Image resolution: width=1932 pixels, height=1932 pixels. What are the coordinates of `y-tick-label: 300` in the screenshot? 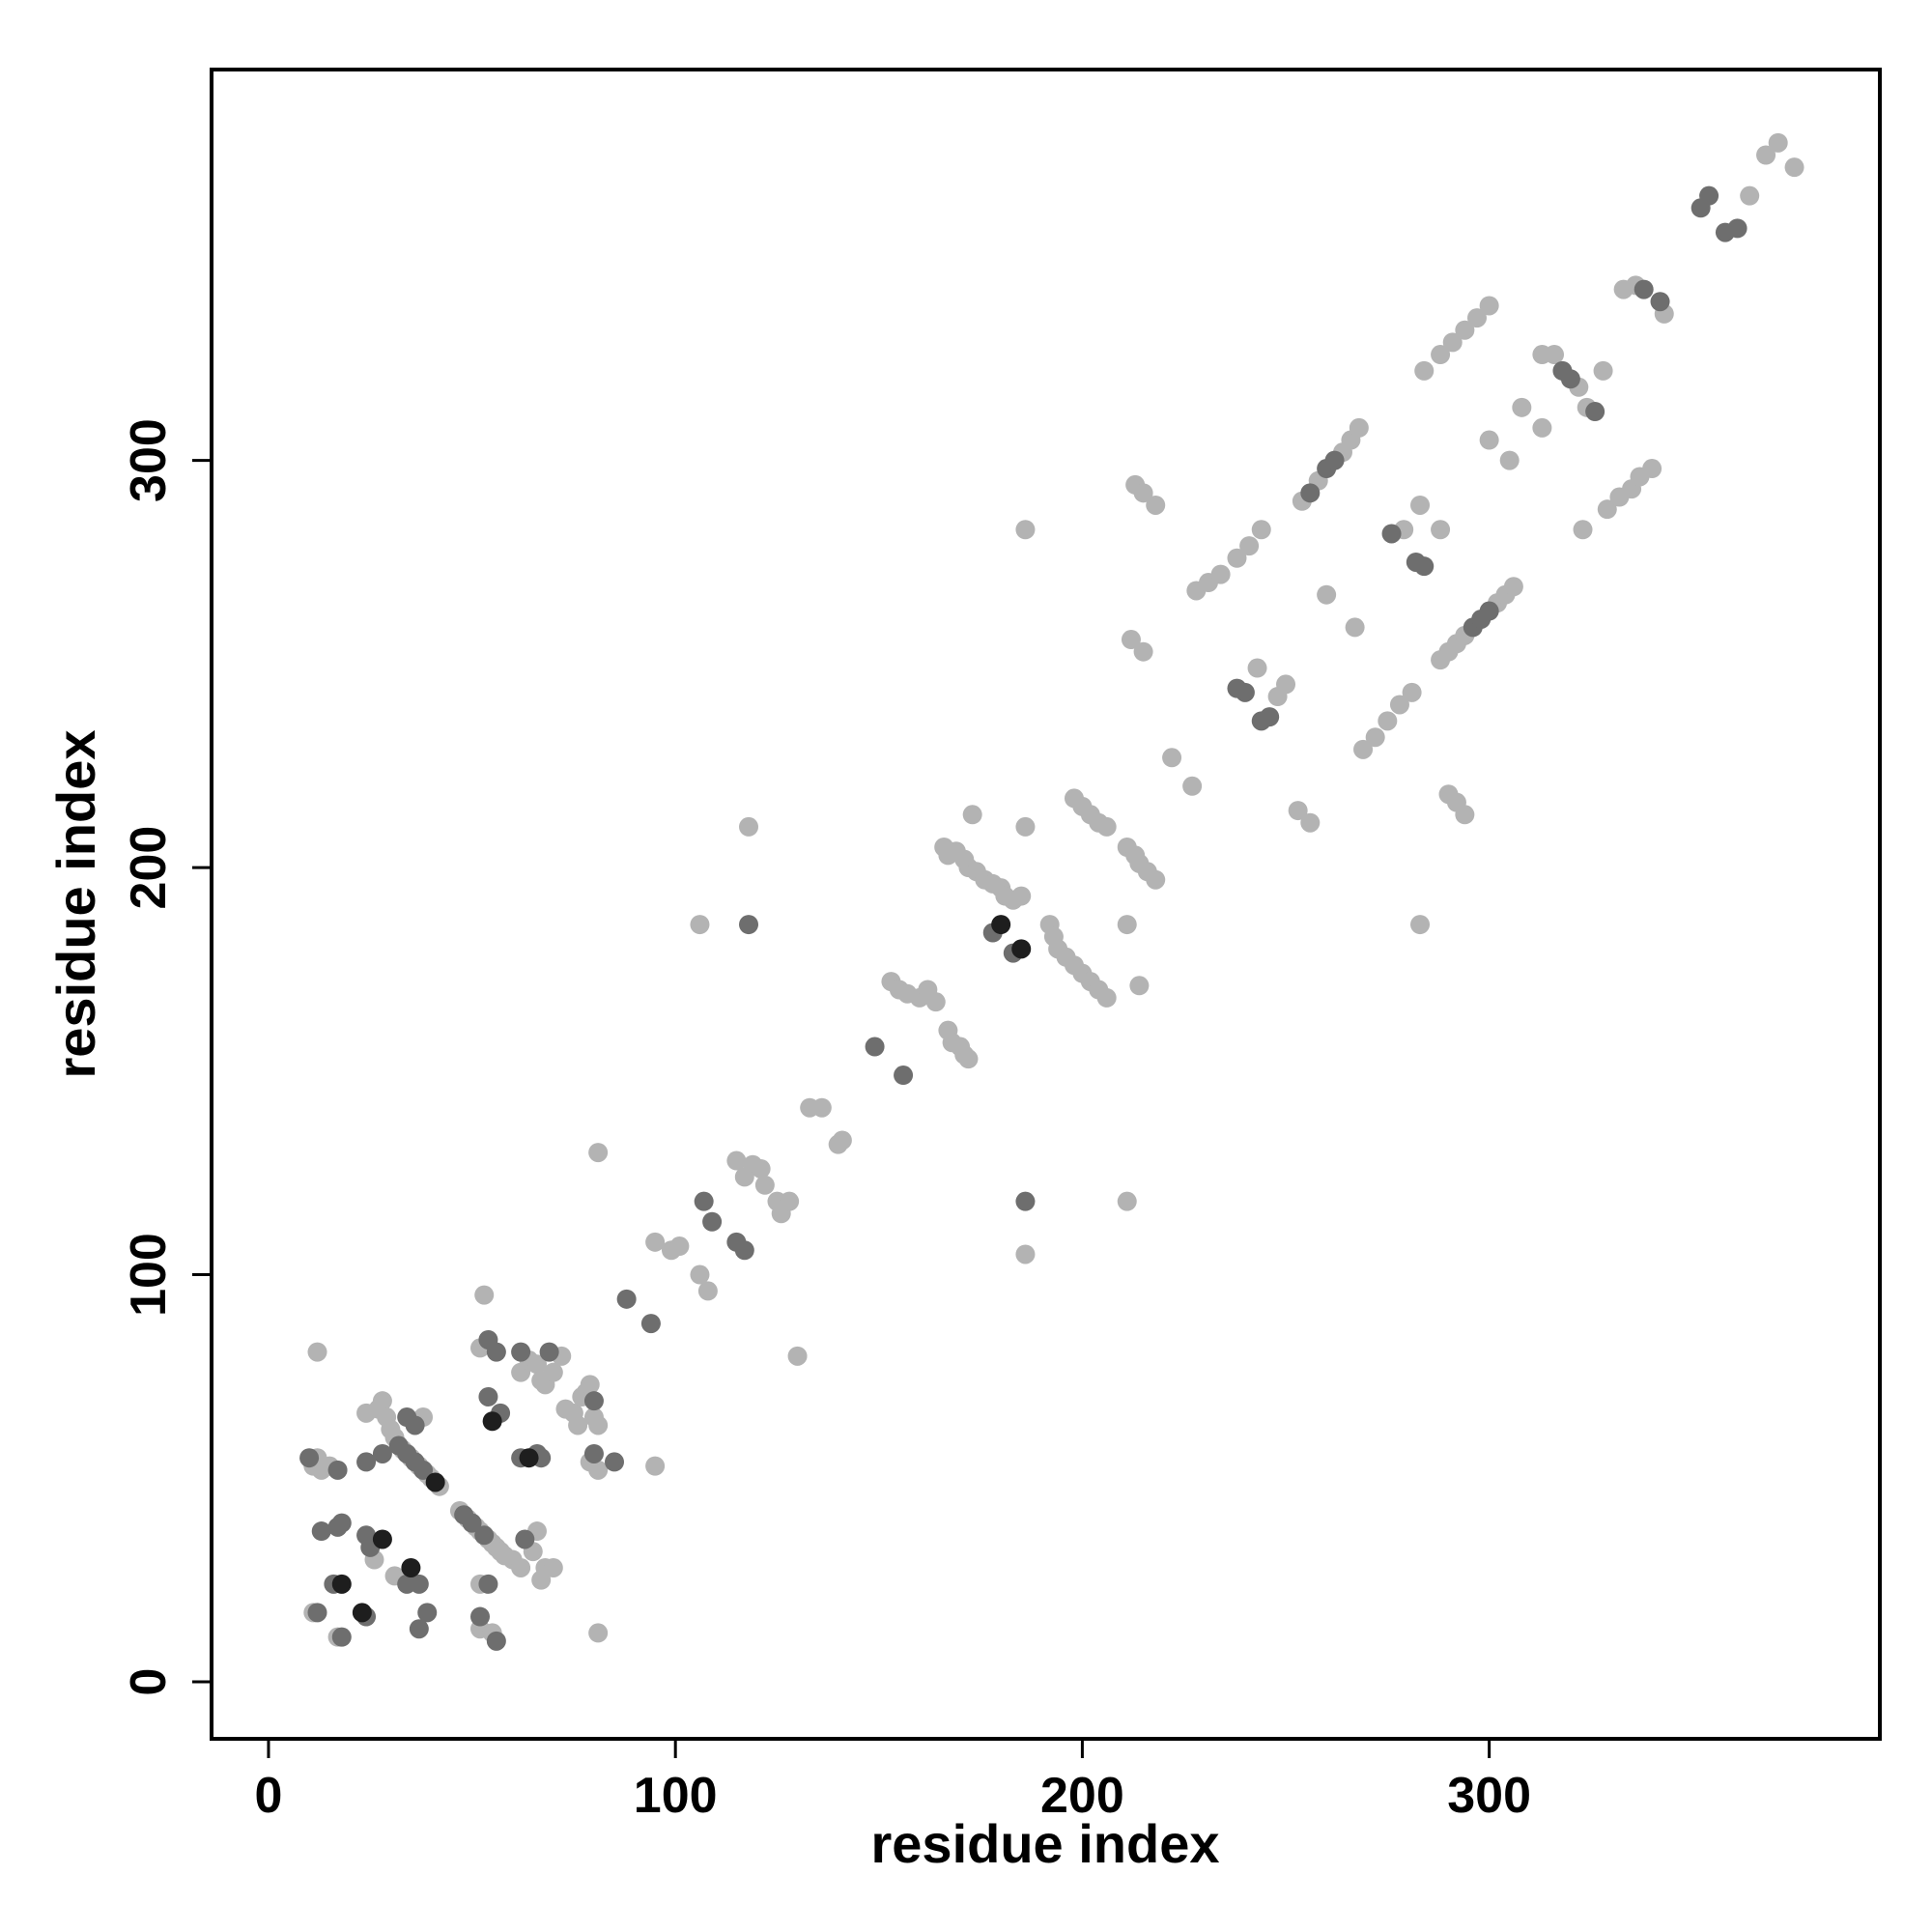 It's located at (149, 460).